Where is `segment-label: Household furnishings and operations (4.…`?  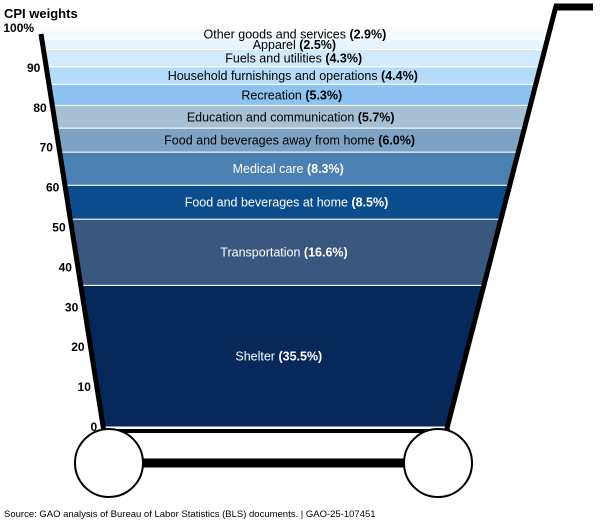 segment-label: Household furnishings and operations (4.… is located at coordinates (293, 76).